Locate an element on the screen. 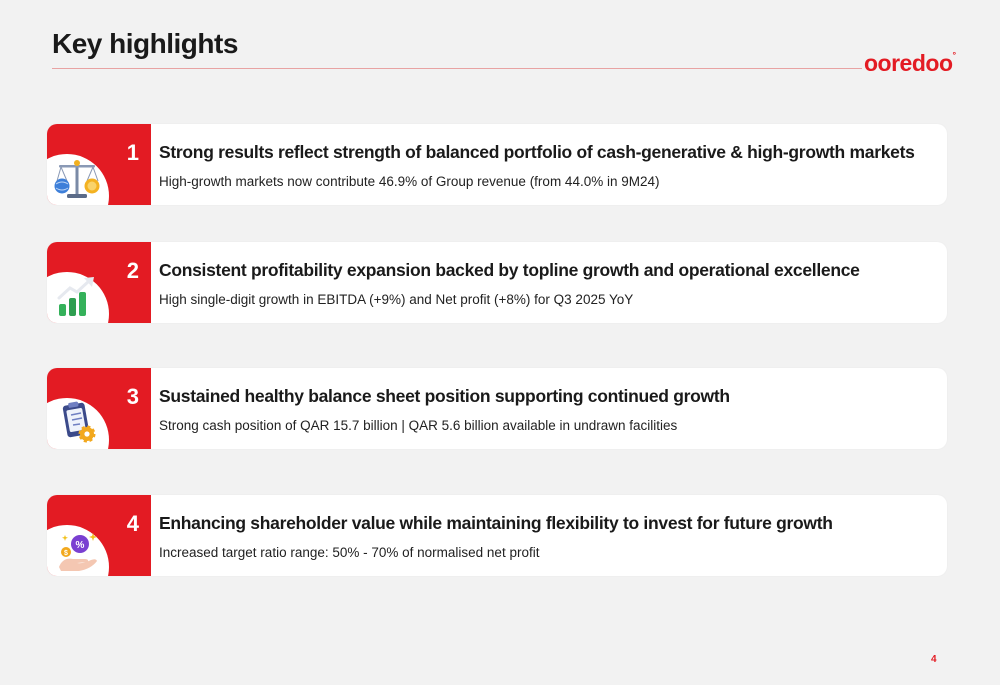 The image size is (1000, 685). ooredoo-logo: ooredoo° is located at coordinates (910, 63).